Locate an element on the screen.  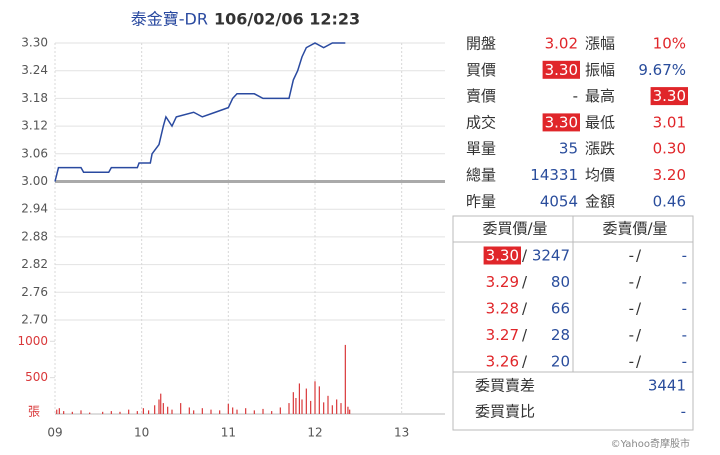
footer: ©Yahoo奇摩股市 is located at coordinates (650, 443).